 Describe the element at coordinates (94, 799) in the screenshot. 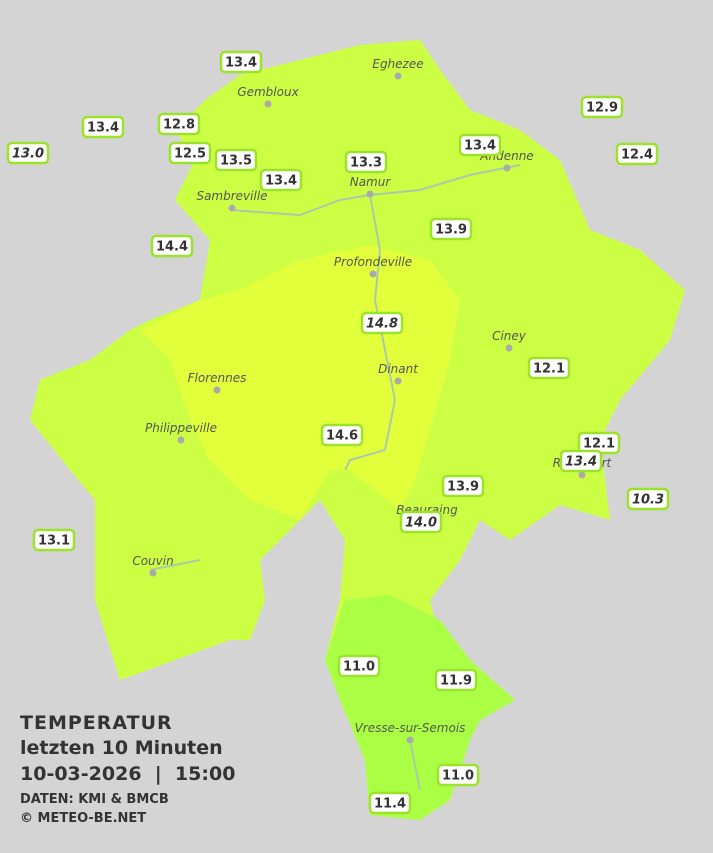

I see `source: DATEN: KMI & BMCB` at that location.